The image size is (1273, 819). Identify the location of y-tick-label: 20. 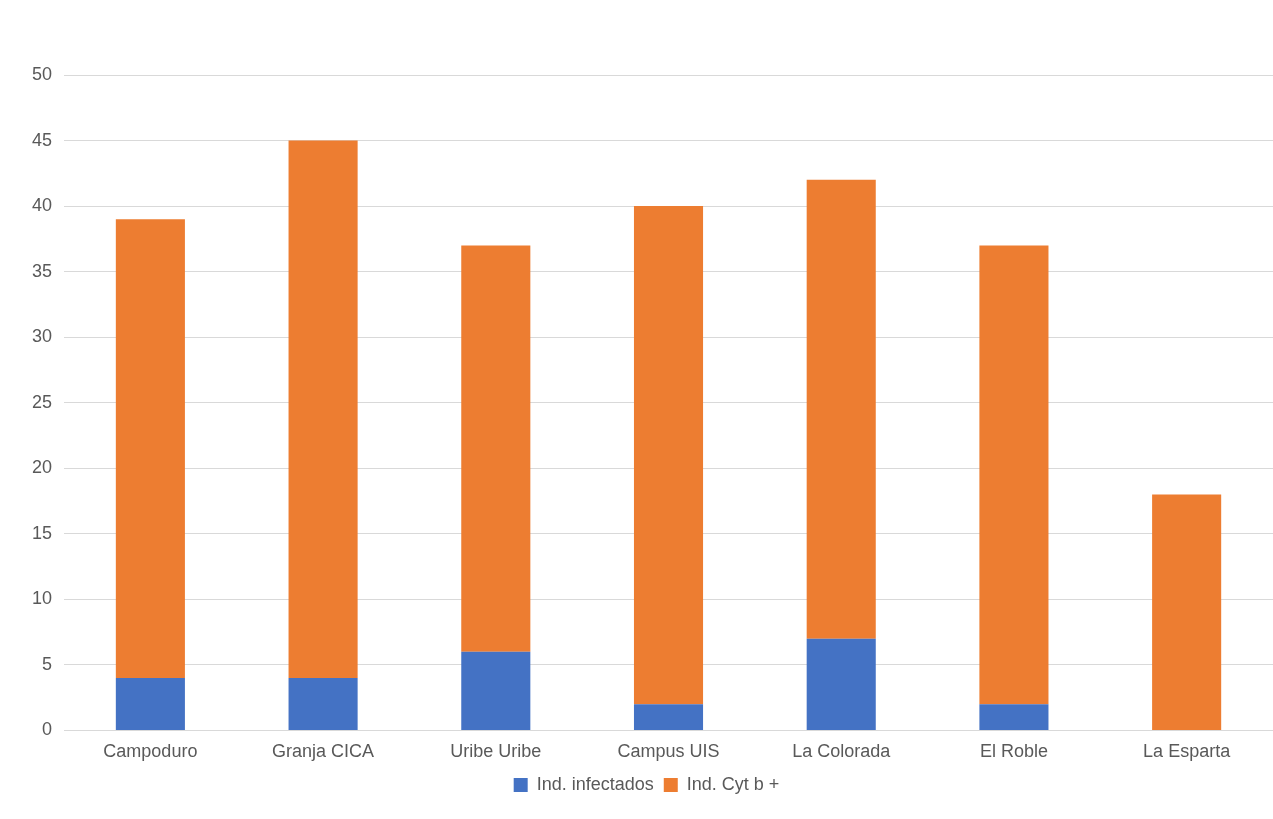
(42, 467).